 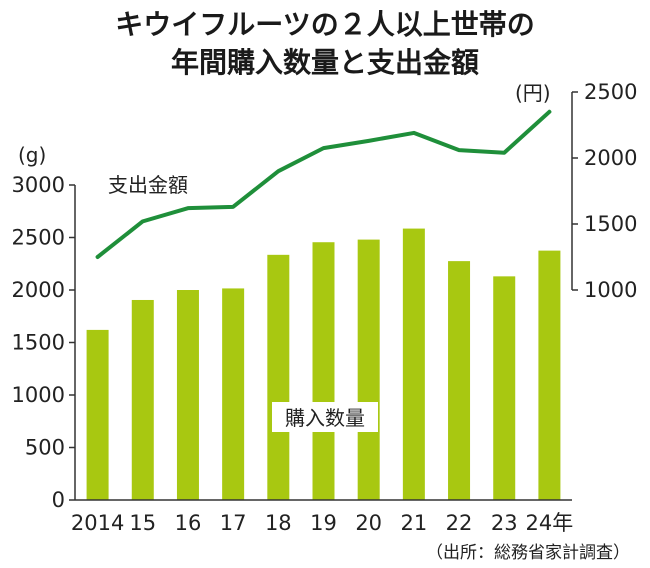 I want to click on right-tick-label-2000: 2000, so click(x=610, y=158).